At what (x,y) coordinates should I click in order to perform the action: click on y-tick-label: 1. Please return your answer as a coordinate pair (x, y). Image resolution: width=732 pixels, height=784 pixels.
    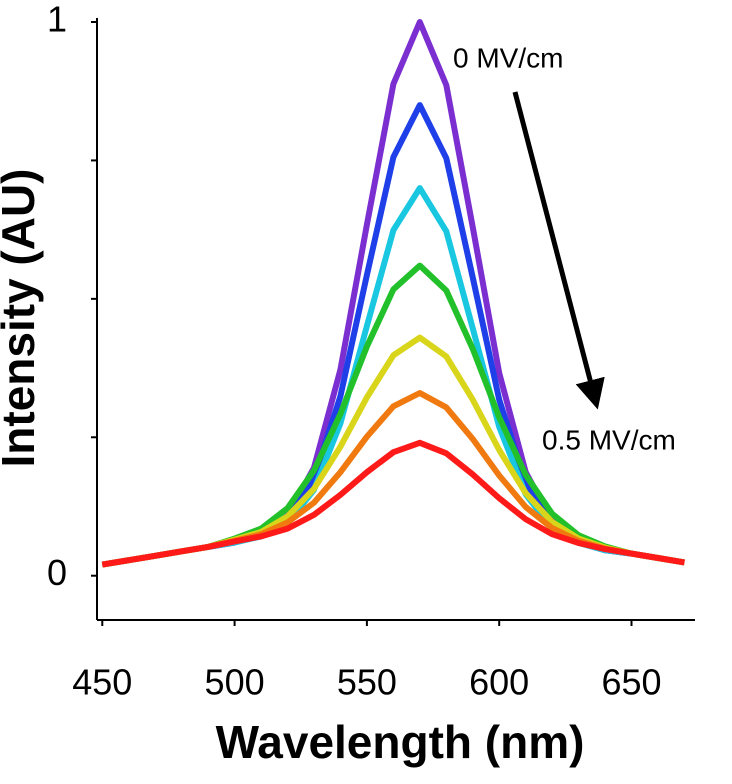
    Looking at the image, I should click on (57, 20).